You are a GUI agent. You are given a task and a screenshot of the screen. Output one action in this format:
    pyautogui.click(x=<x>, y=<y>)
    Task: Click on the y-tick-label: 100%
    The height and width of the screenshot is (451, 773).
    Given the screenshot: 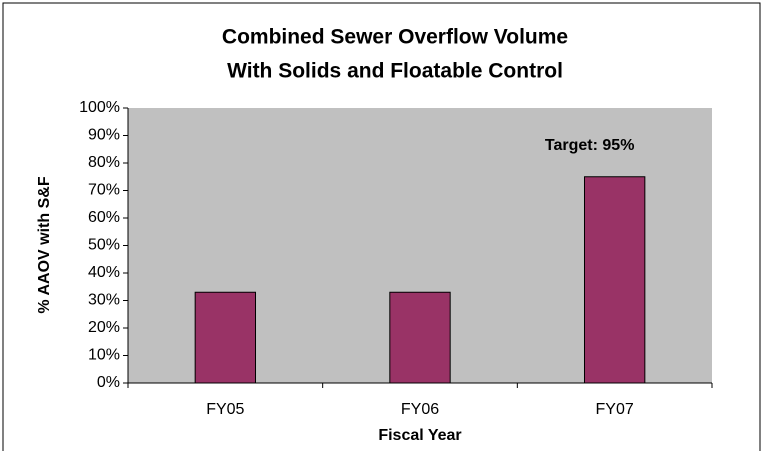 What is the action you would take?
    pyautogui.click(x=99, y=107)
    